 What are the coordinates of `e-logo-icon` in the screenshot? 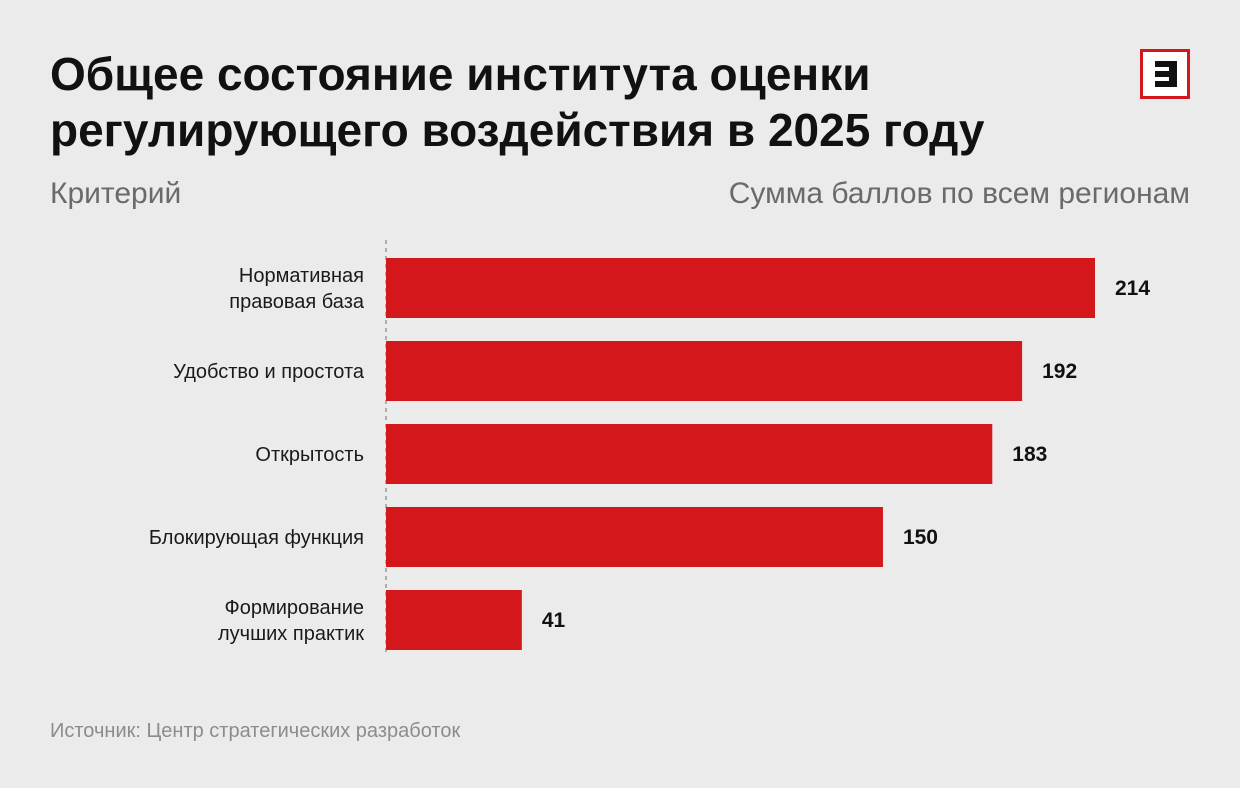 It's located at (1165, 74).